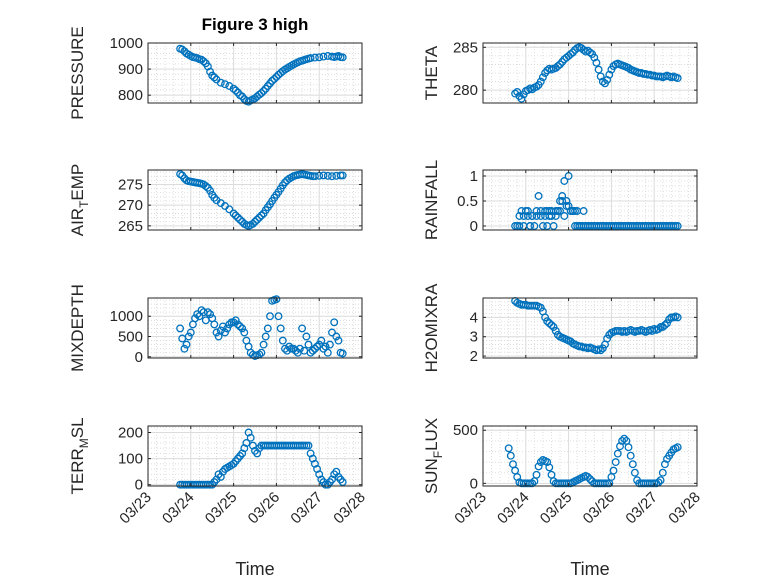 This screenshot has width=778, height=588. I want to click on y-axis-label-text: RAINFALL, so click(431, 200).